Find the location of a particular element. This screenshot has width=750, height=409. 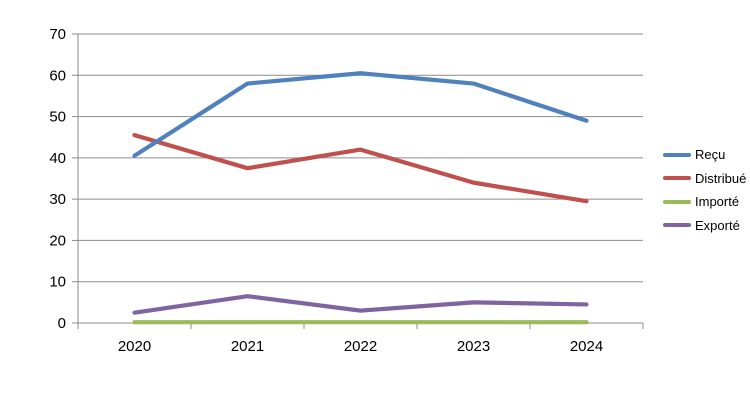

legend-item-distribue: Distribué is located at coordinates (704, 179).